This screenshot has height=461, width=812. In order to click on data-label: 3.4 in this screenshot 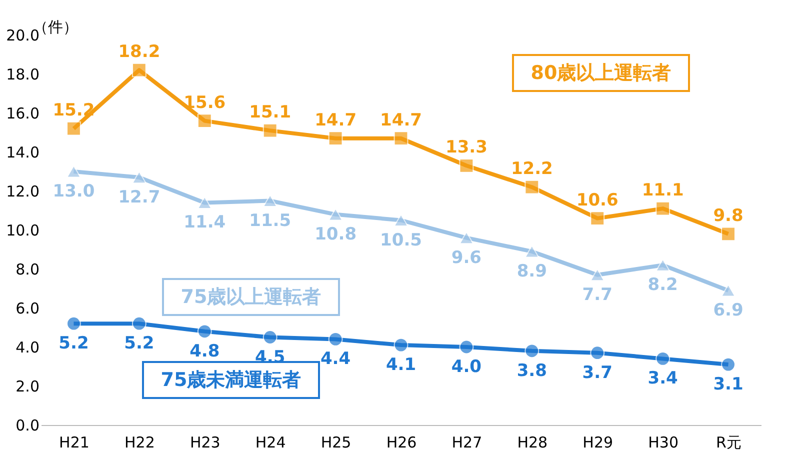, I will do `click(663, 378)`.